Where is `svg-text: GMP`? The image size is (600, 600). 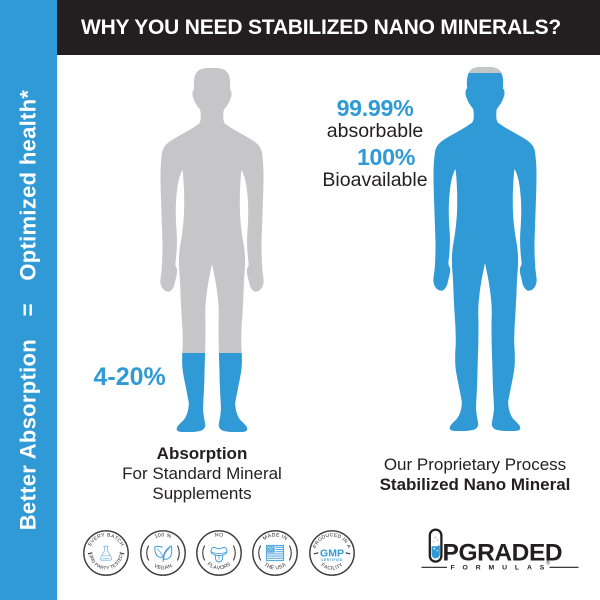
svg-text: GMP is located at coordinates (332, 554).